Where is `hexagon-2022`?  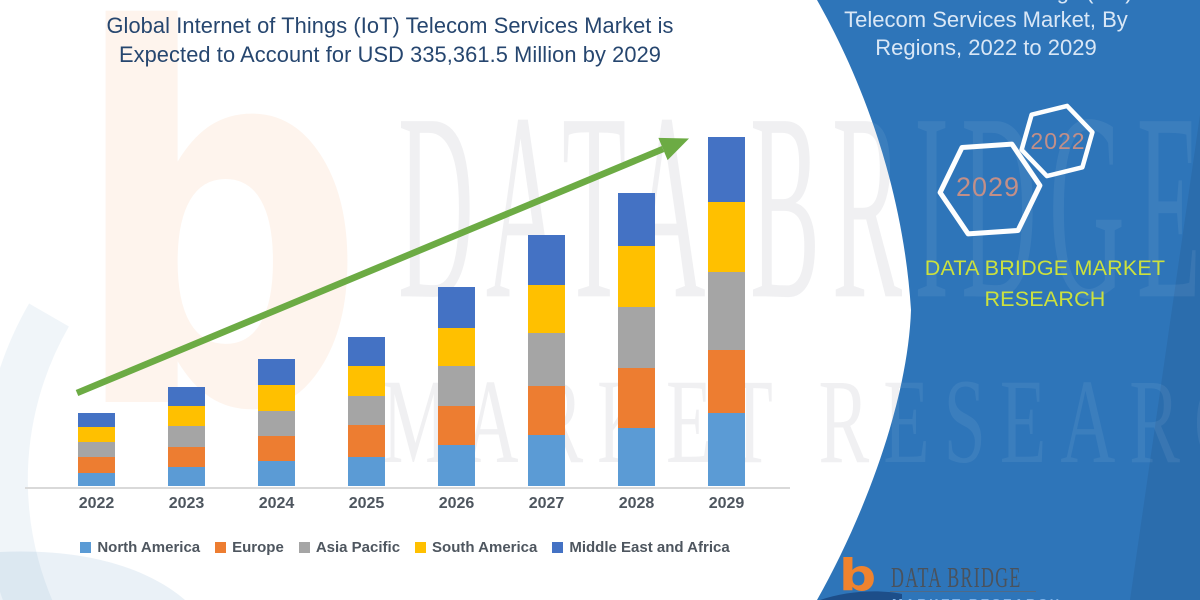
hexagon-2022 is located at coordinates (1057, 141).